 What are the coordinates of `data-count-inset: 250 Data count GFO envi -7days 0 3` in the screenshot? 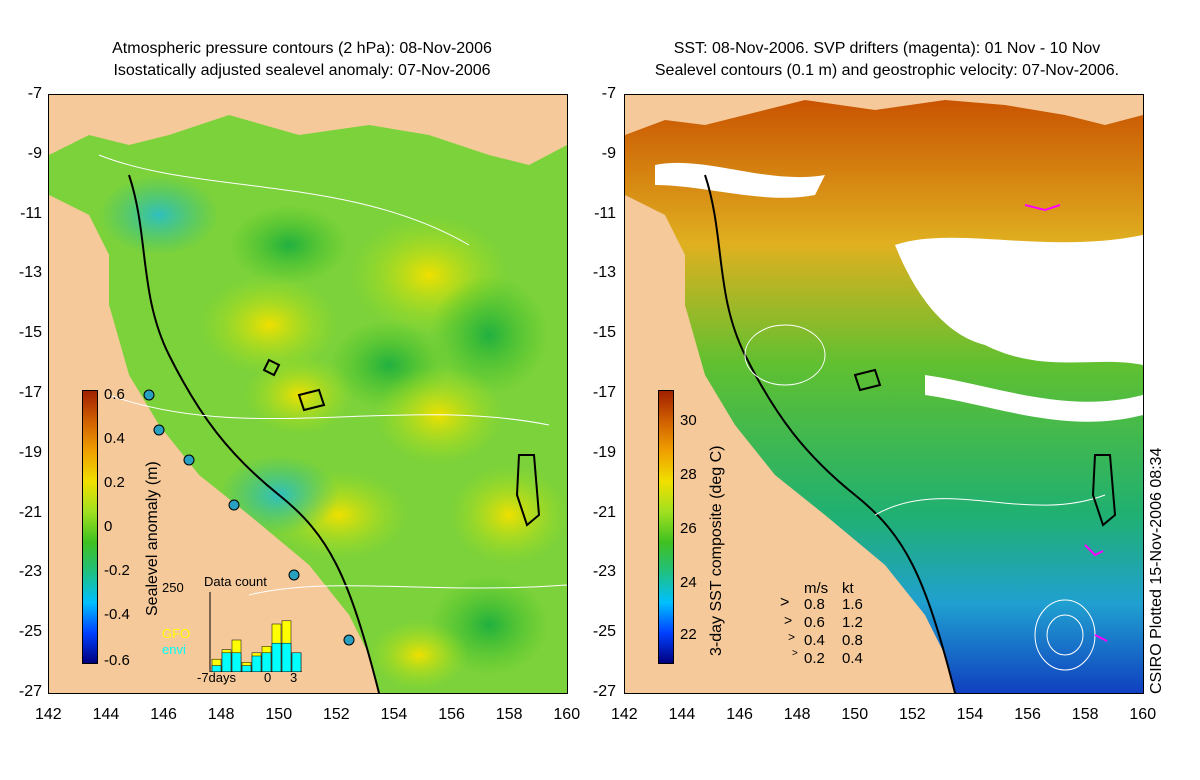 It's located at (232, 630).